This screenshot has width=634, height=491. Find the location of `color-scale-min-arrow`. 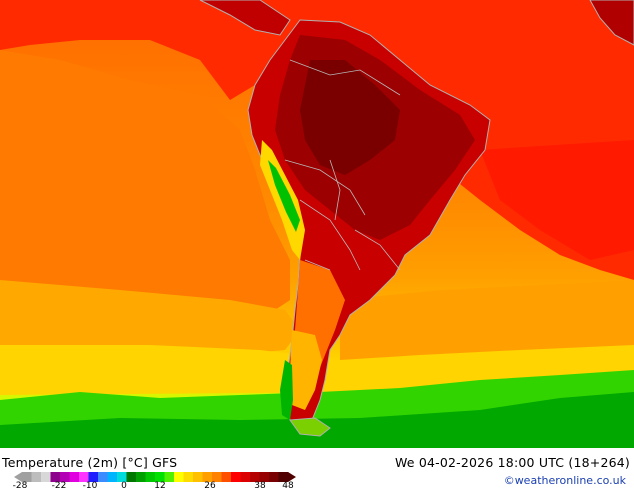

color-scale-min-arrow is located at coordinates (18, 477).